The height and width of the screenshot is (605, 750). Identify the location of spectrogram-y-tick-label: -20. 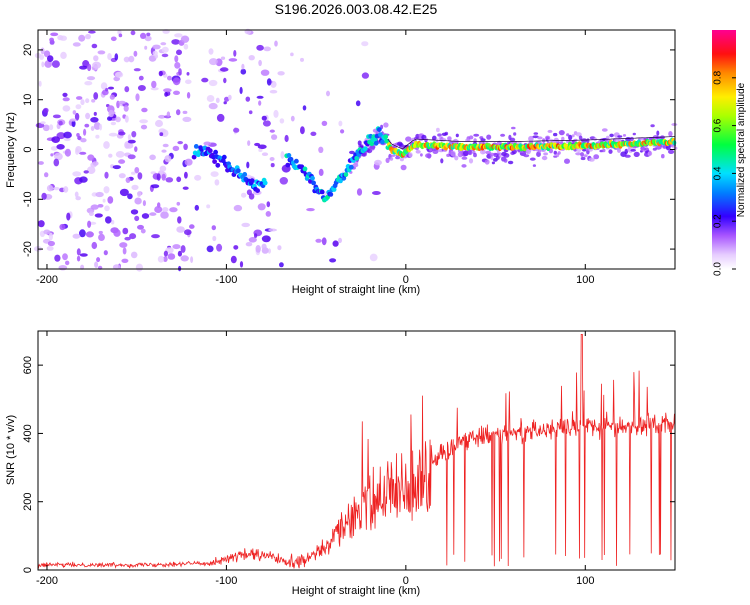
(28, 249).